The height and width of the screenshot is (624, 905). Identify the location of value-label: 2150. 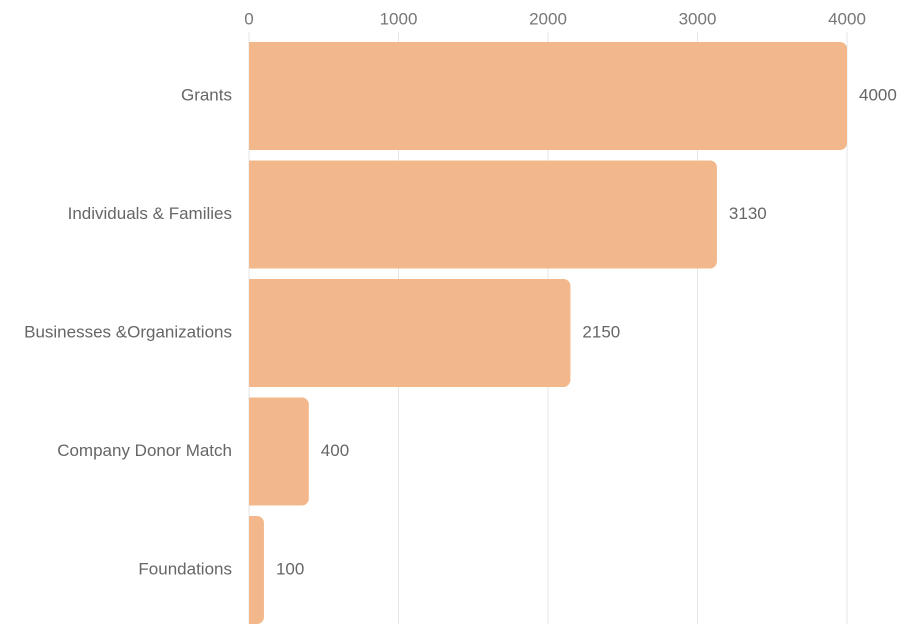
(601, 331).